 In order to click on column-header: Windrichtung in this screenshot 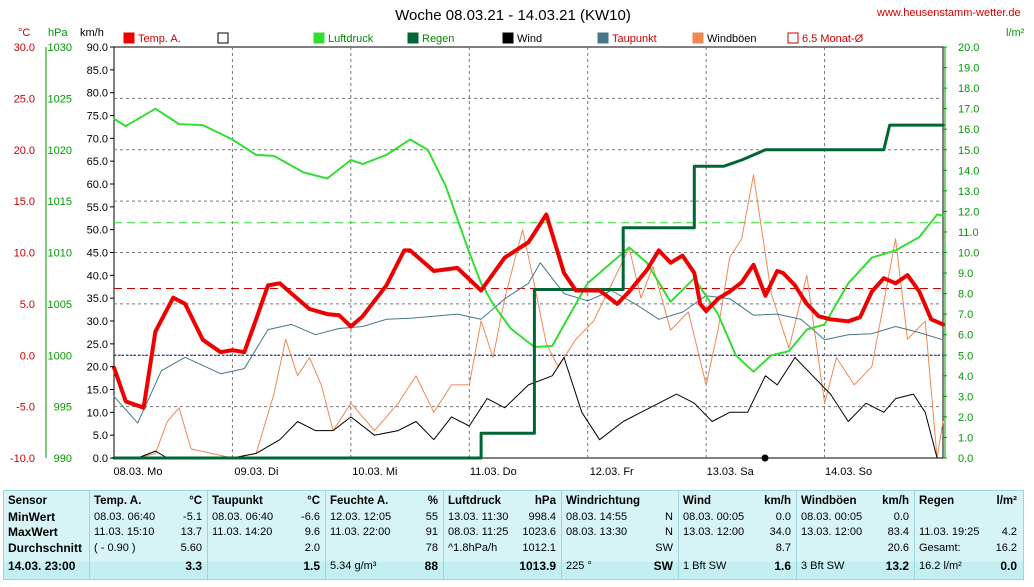, I will do `click(603, 501)`.